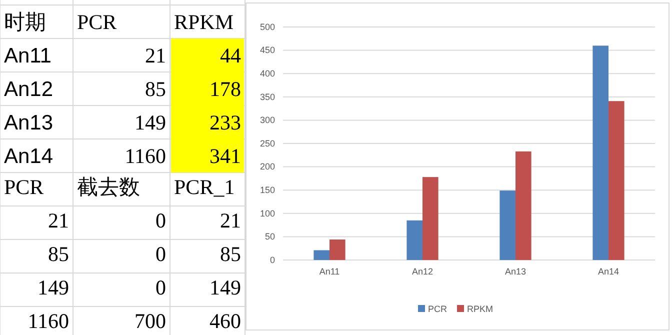 This screenshot has height=335, width=672. What do you see at coordinates (269, 237) in the screenshot?
I see `y-tick-label: 50` at bounding box center [269, 237].